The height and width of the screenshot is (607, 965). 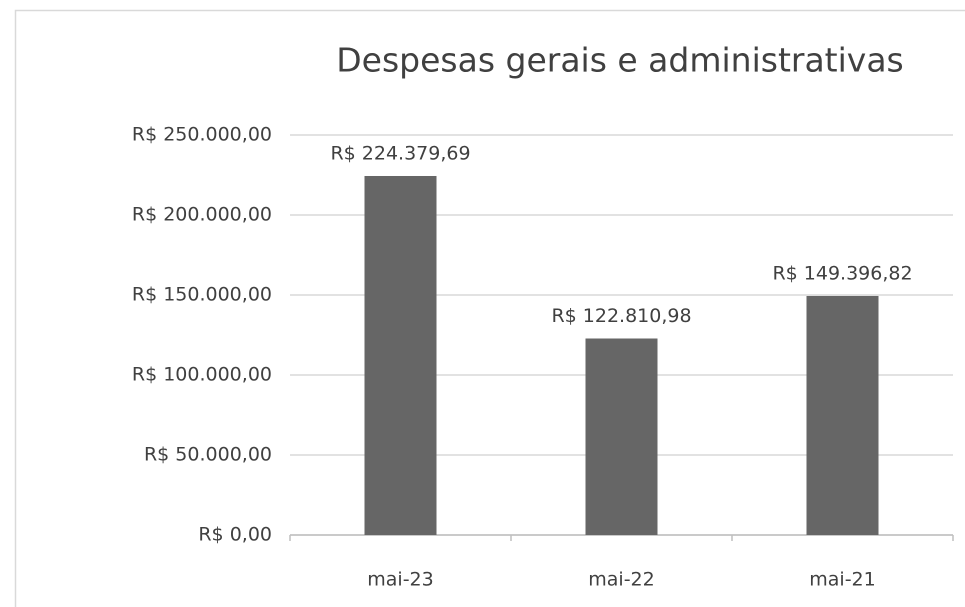 What do you see at coordinates (619, 60) in the screenshot?
I see `chart-title: Despesas gerais e administrativas` at bounding box center [619, 60].